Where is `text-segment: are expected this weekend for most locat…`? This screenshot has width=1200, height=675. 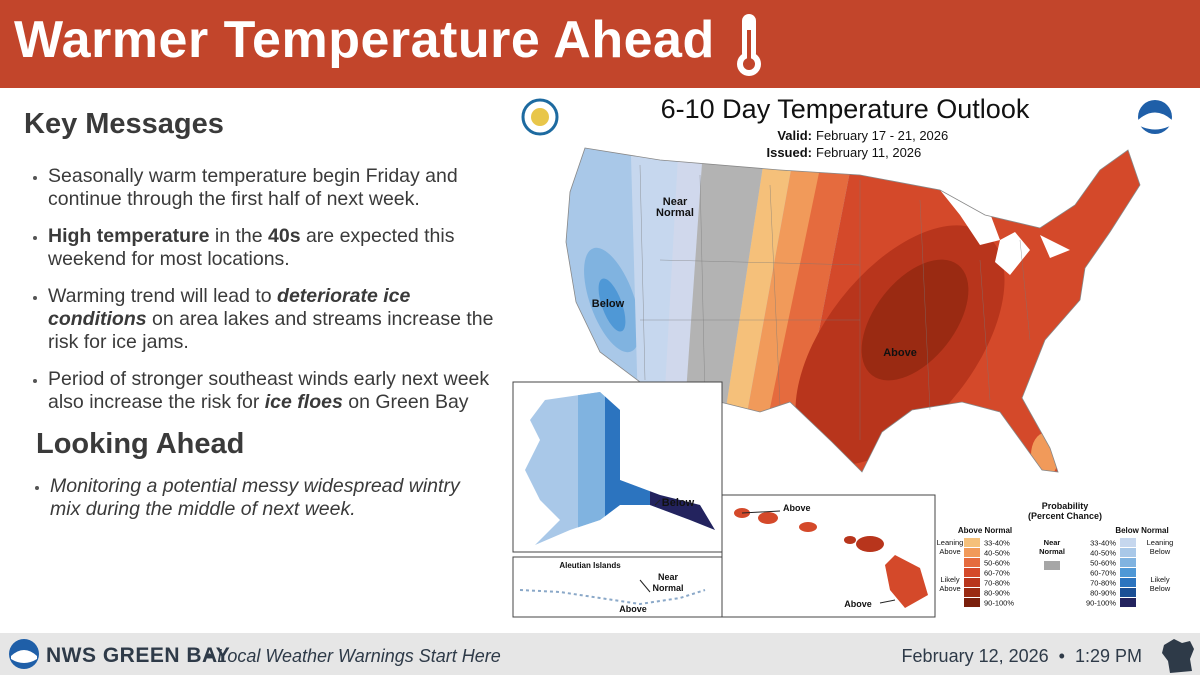 text-segment: are expected this weekend for most locat… is located at coordinates (251, 247).